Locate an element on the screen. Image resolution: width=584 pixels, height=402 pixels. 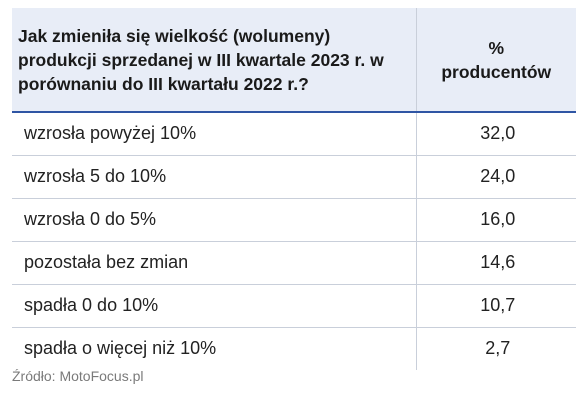
row-label: wzrosła 5 do 10% is located at coordinates (214, 177).